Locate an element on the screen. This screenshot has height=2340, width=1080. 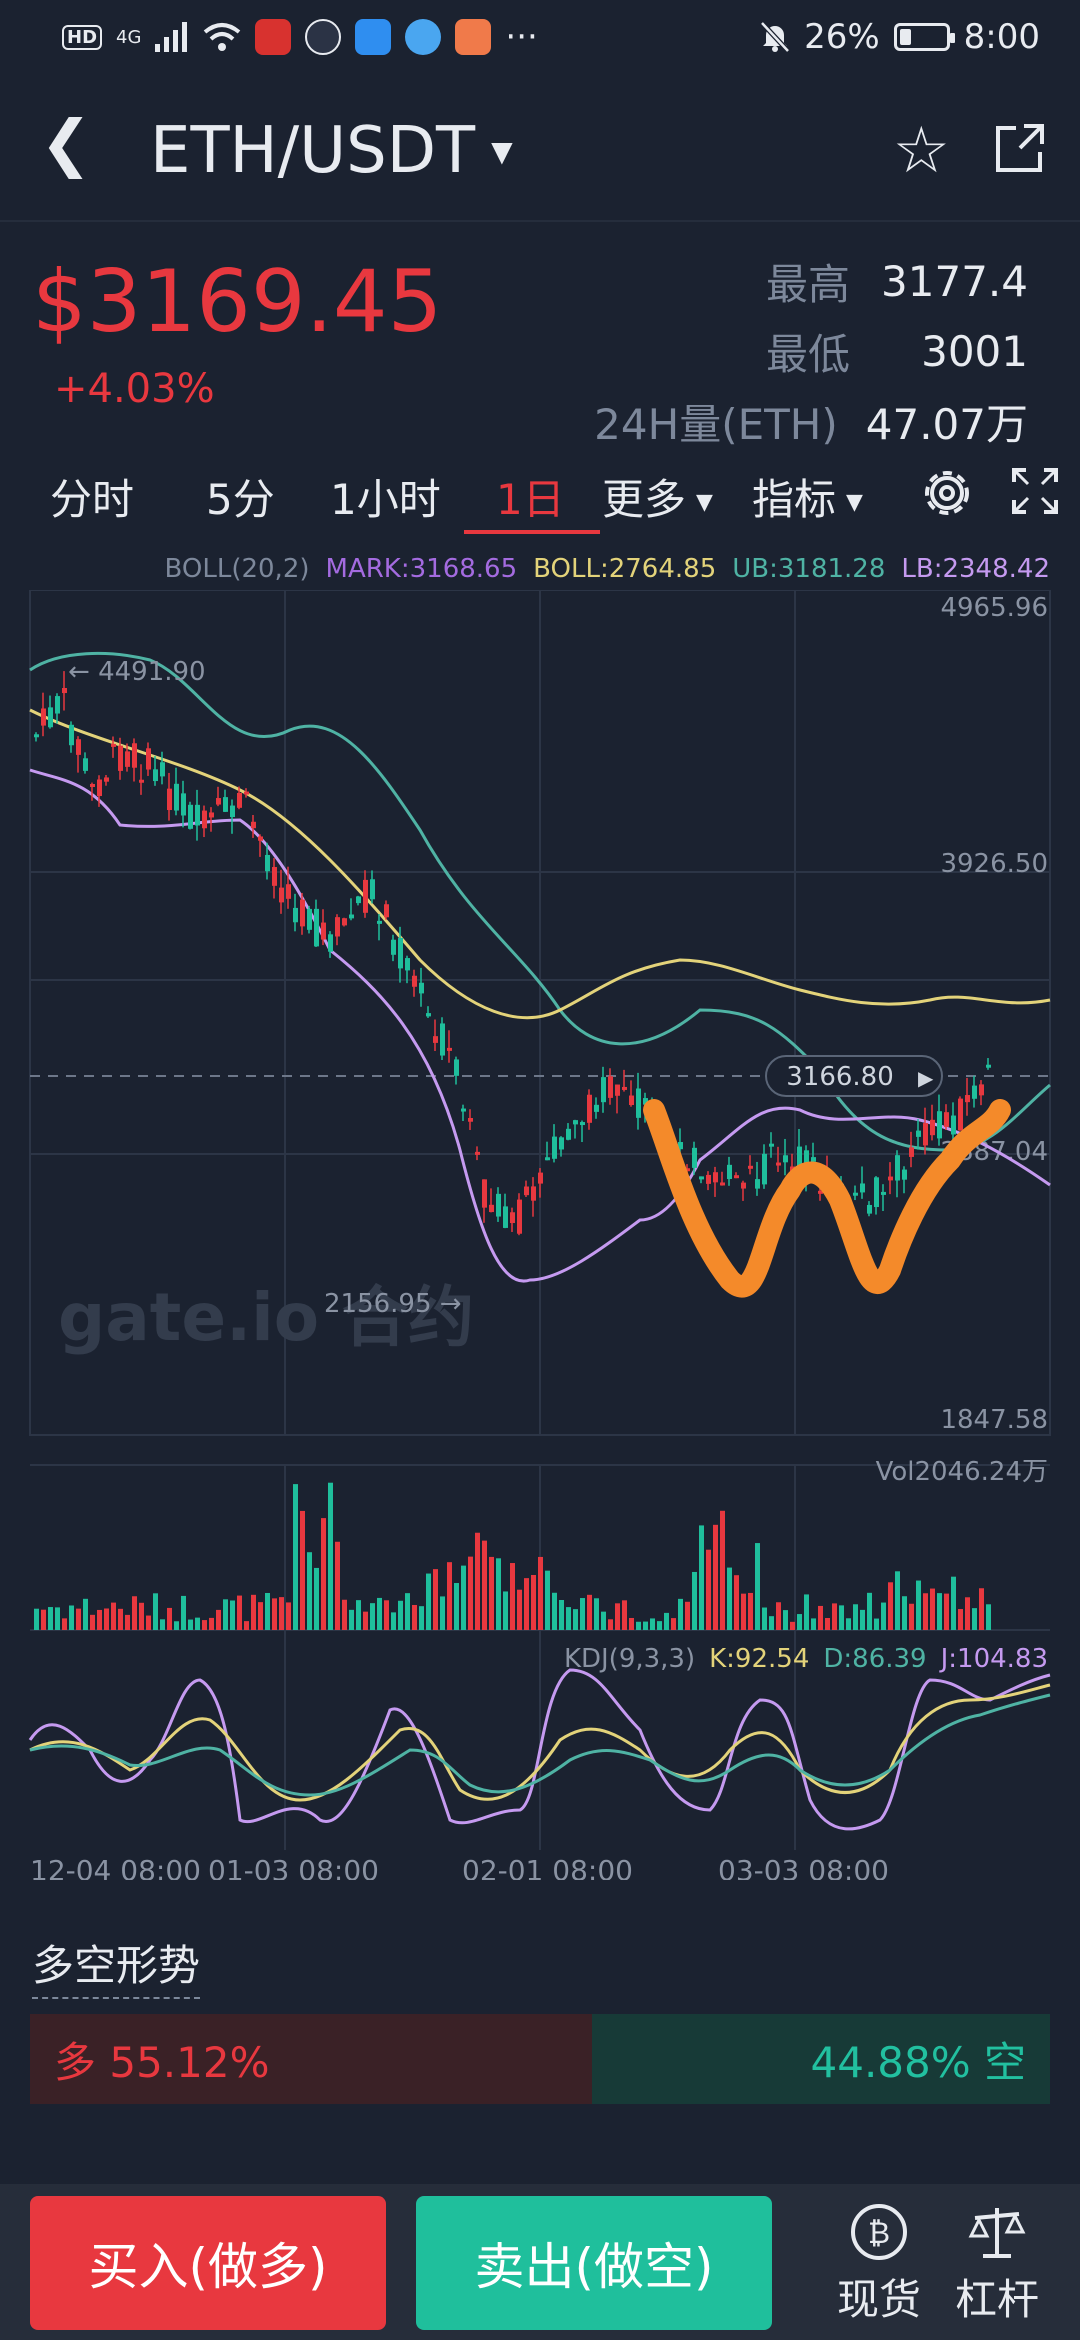
volume-label: 24H量(ETH) is located at coordinates (716, 424).